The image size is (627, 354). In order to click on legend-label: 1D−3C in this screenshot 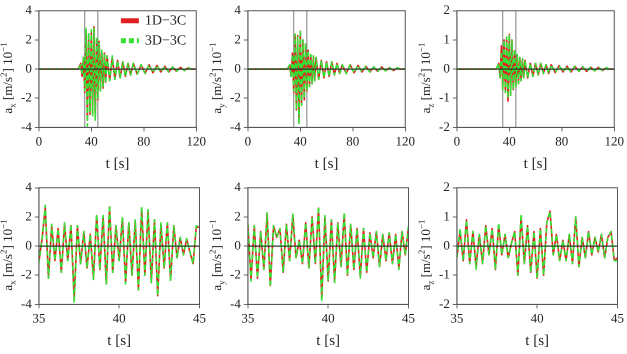, I will do `click(165, 20)`.